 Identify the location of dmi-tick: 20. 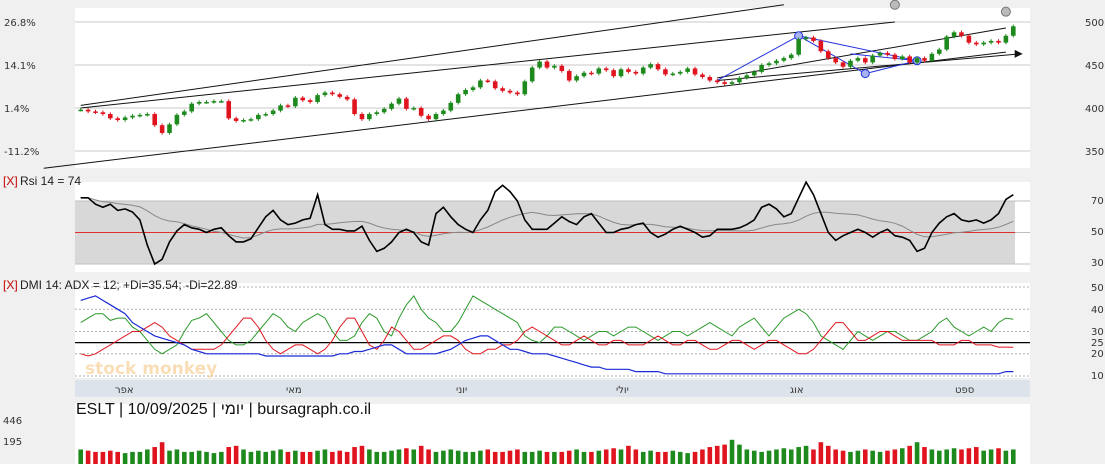
(1097, 354).